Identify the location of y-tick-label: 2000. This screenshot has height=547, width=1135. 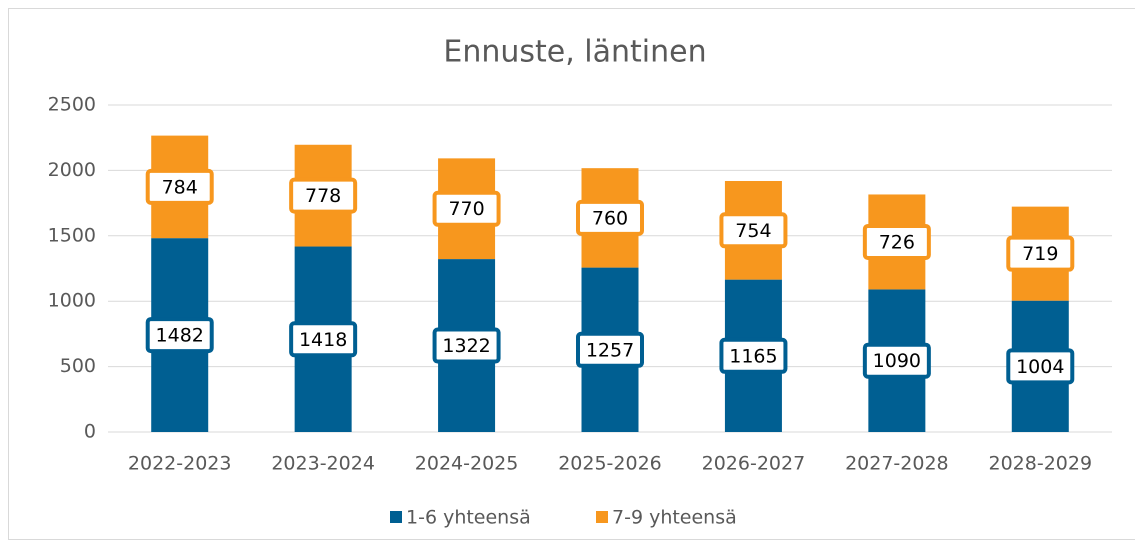
(72, 170).